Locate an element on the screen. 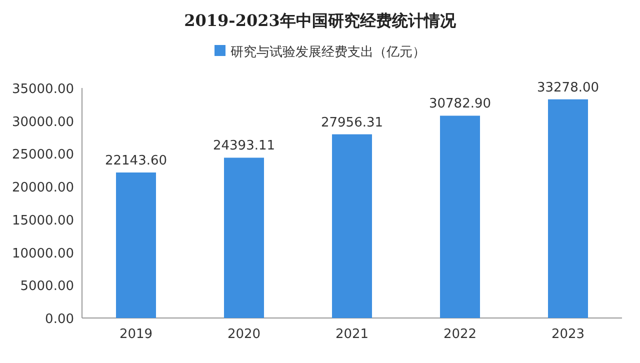  data-label: 24393.11 is located at coordinates (244, 146).